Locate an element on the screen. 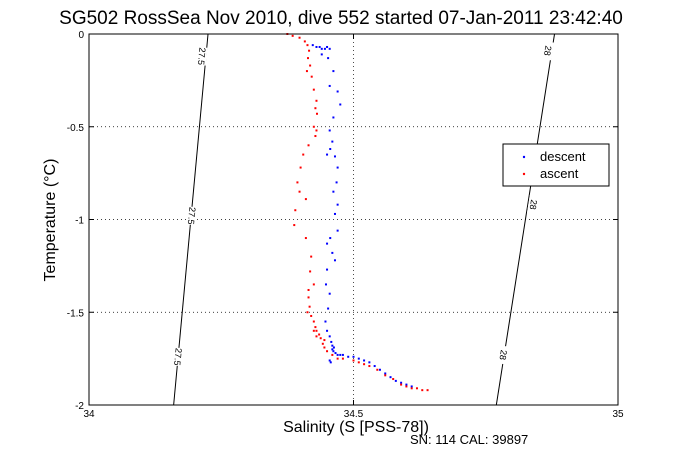 Image resolution: width=681 pixels, height=454 pixels. y-tick-label: -2 is located at coordinates (79, 406).